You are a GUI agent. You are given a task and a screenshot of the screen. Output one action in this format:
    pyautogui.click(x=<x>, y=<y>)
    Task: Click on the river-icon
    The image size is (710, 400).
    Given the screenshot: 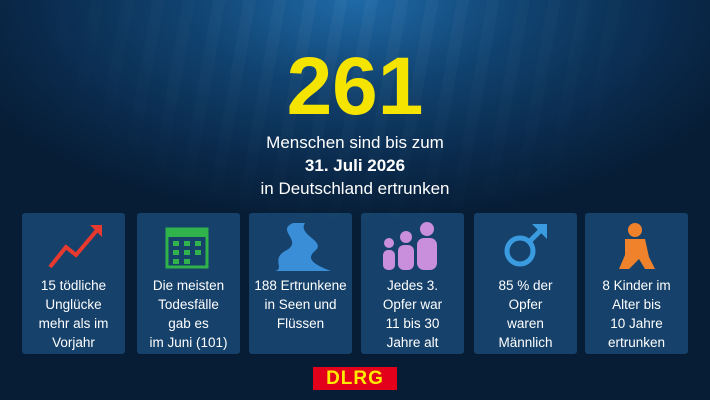 What is the action you would take?
    pyautogui.click(x=303, y=247)
    